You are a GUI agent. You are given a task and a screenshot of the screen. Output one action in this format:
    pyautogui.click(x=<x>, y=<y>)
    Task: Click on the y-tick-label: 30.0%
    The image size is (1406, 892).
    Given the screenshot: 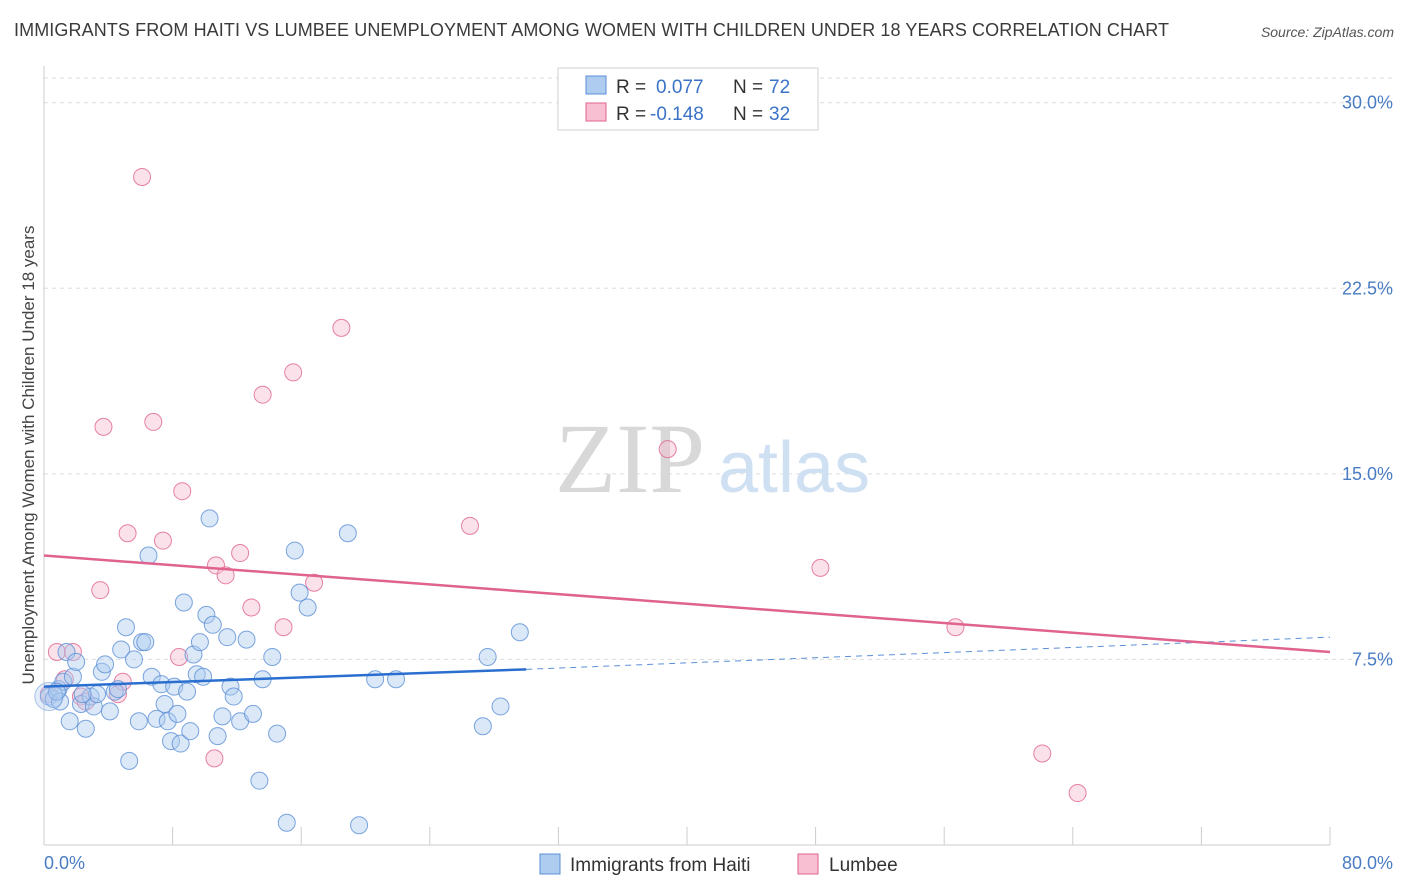 What is the action you would take?
    pyautogui.click(x=1367, y=103)
    